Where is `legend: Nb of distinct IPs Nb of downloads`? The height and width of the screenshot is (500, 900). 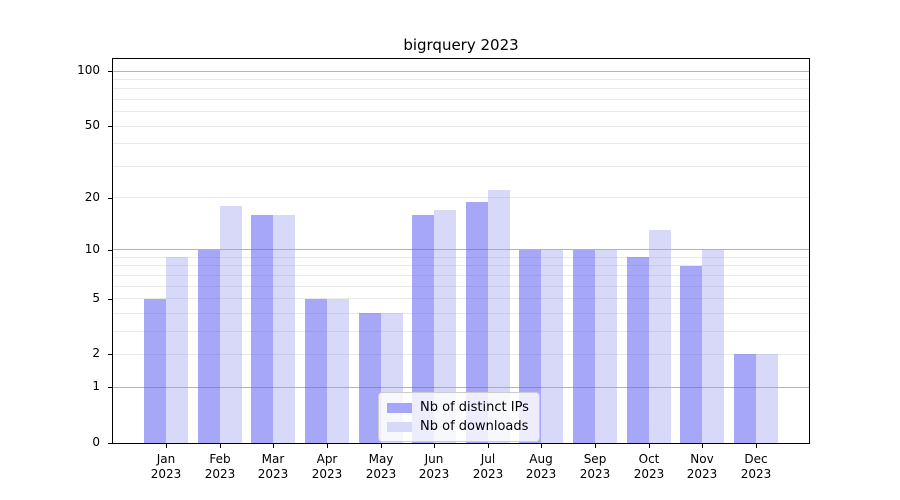
legend: Nb of distinct IPs Nb of downloads is located at coordinates (459, 417).